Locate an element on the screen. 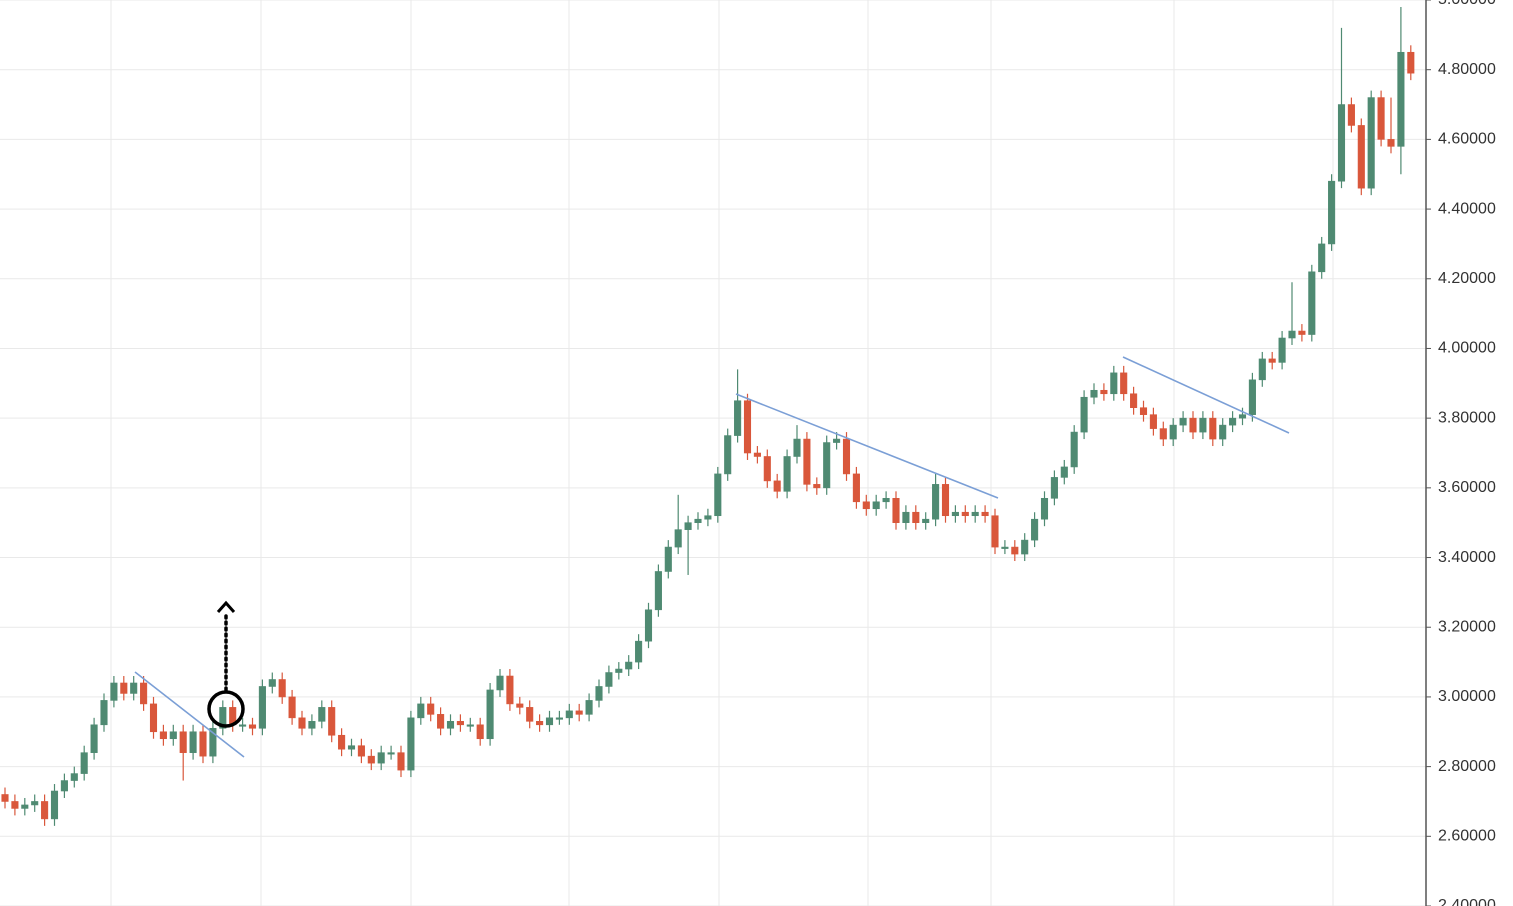  y-tick-label: 4.20000 is located at coordinates (1467, 278).